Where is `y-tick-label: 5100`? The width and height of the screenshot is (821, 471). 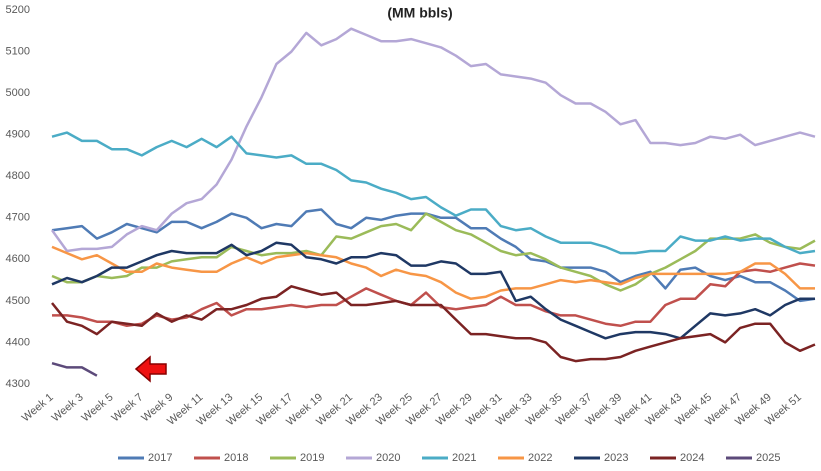
y-tick-label: 5100 is located at coordinates (18, 51).